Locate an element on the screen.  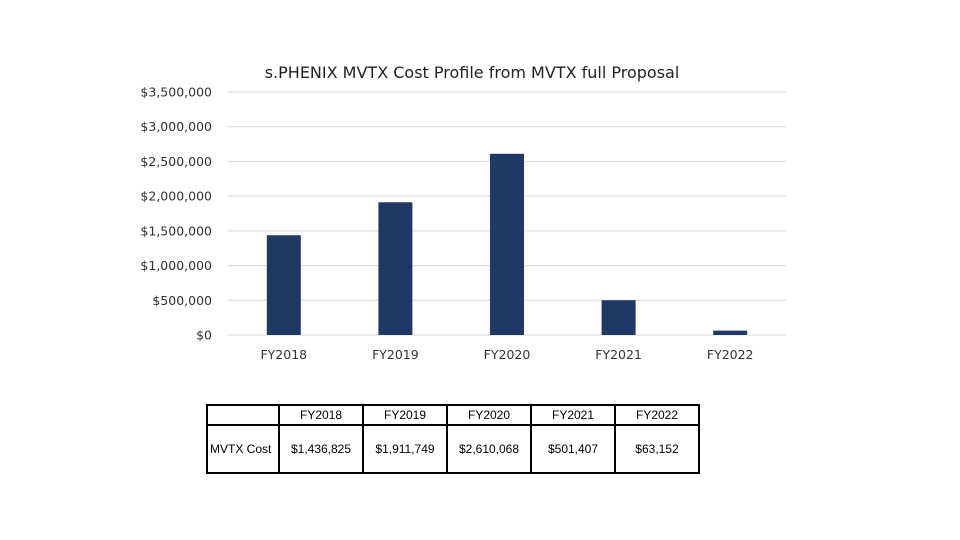
table-header-cell: FY2022 is located at coordinates (657, 415).